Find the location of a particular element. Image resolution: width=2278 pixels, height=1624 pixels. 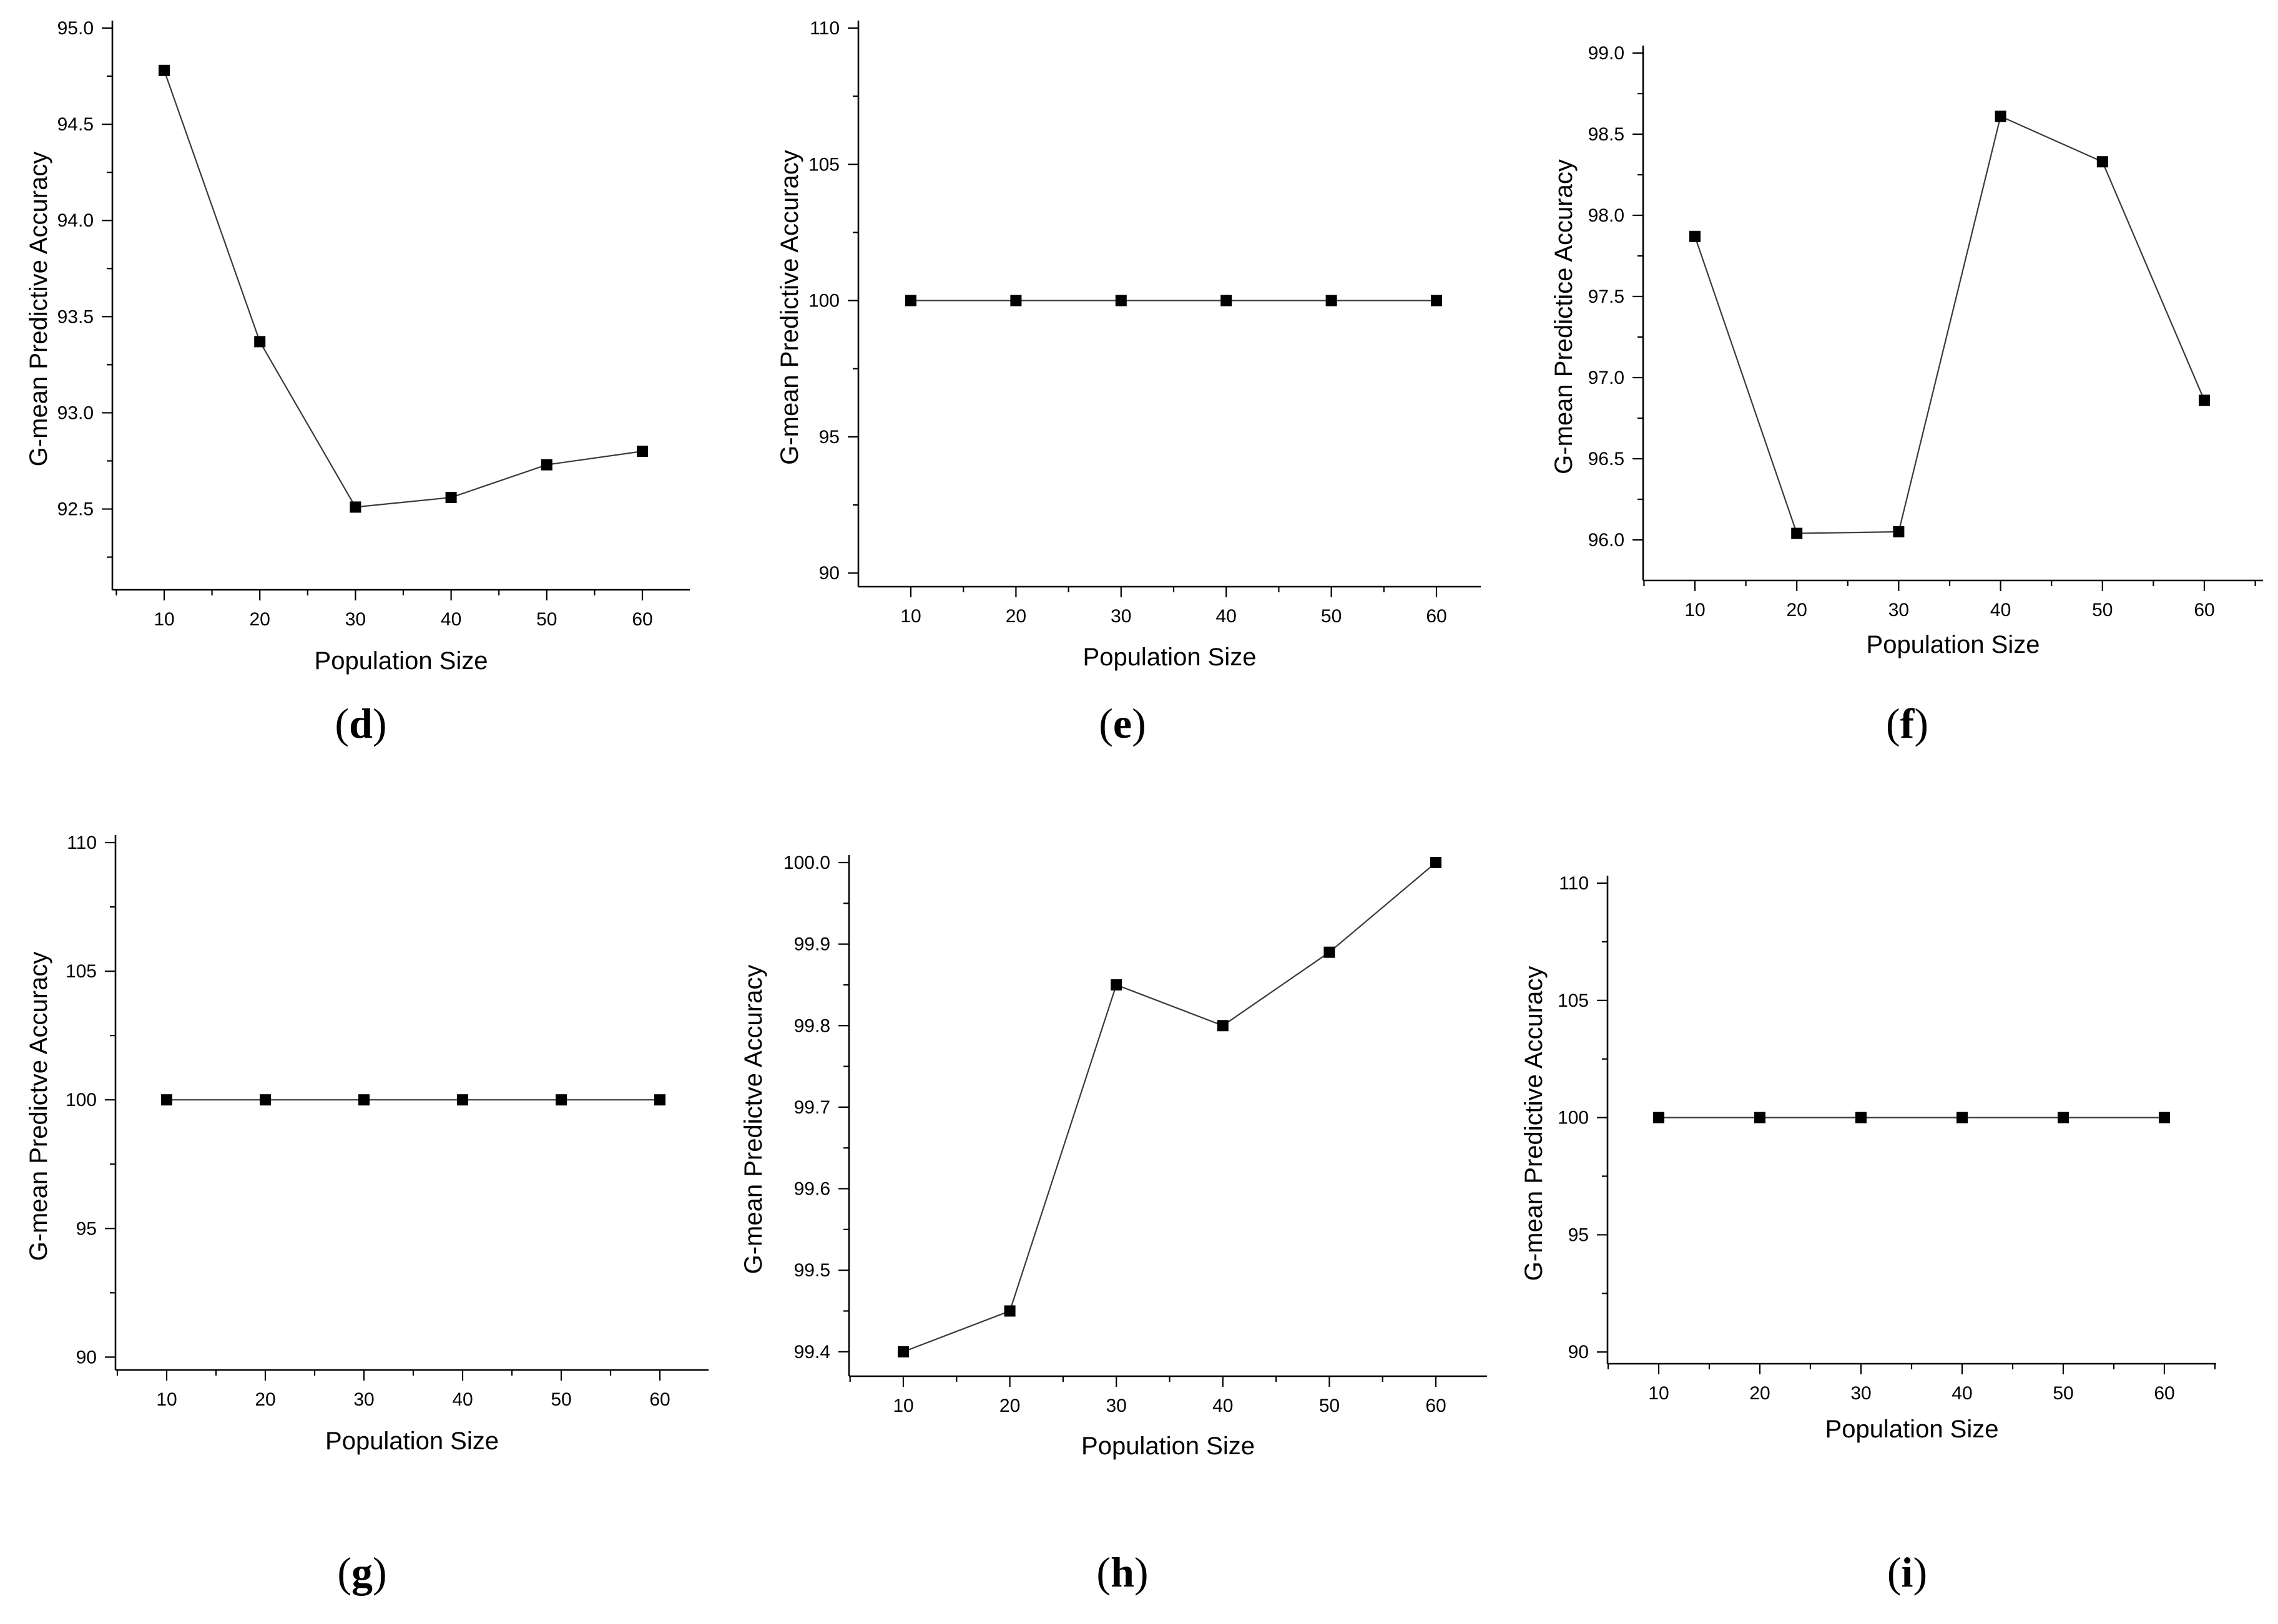

y-tick-label-i: 95 is located at coordinates (1578, 1235).